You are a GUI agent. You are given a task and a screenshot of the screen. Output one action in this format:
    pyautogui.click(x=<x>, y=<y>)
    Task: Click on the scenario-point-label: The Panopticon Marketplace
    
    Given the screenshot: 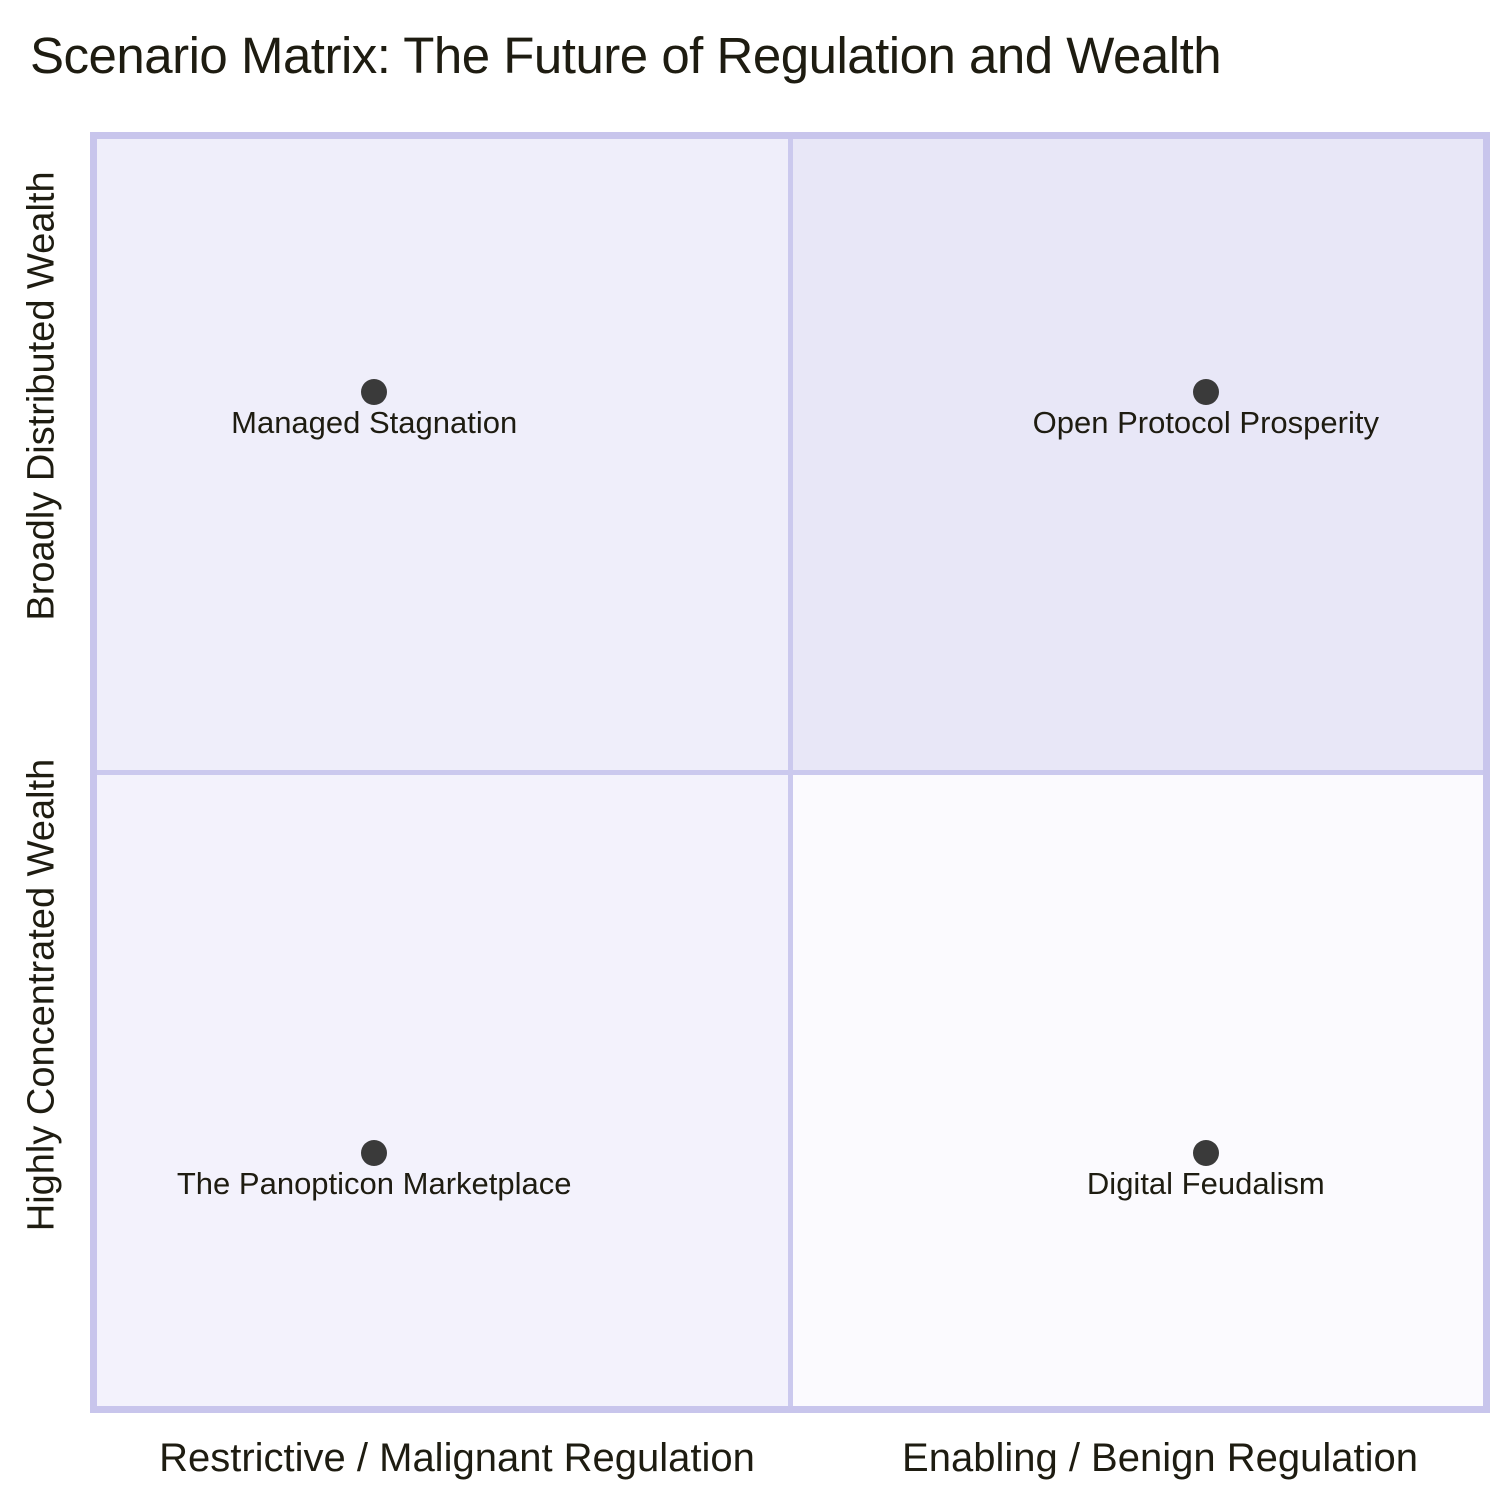 What is the action you would take?
    pyautogui.click(x=374, y=1183)
    